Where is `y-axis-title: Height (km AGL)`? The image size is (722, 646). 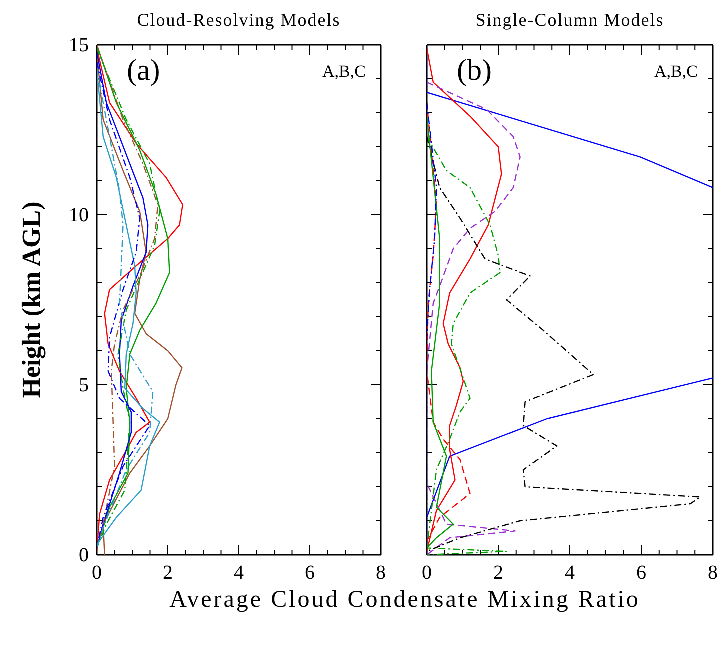 y-axis-title: Height (km AGL) is located at coordinates (31, 300).